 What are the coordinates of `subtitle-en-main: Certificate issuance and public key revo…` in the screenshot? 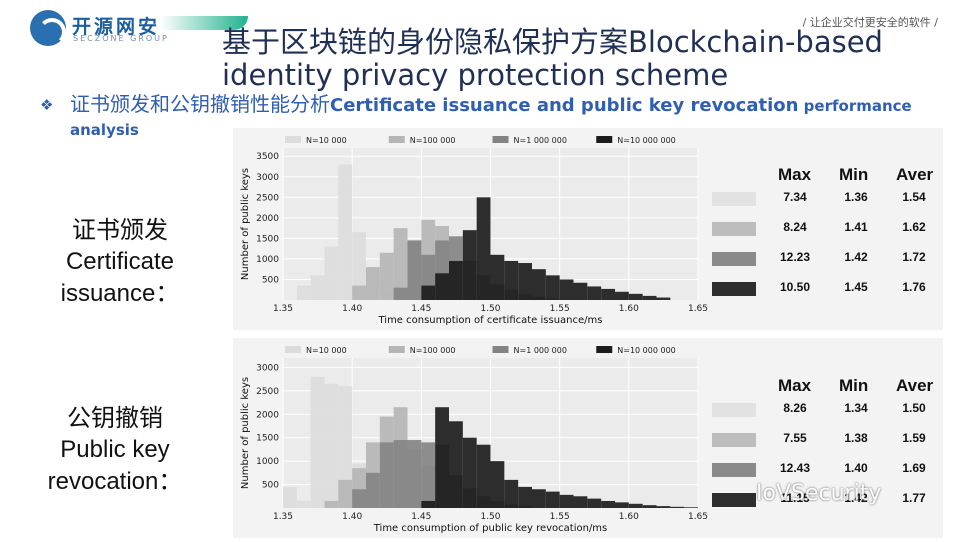 It's located at (564, 105).